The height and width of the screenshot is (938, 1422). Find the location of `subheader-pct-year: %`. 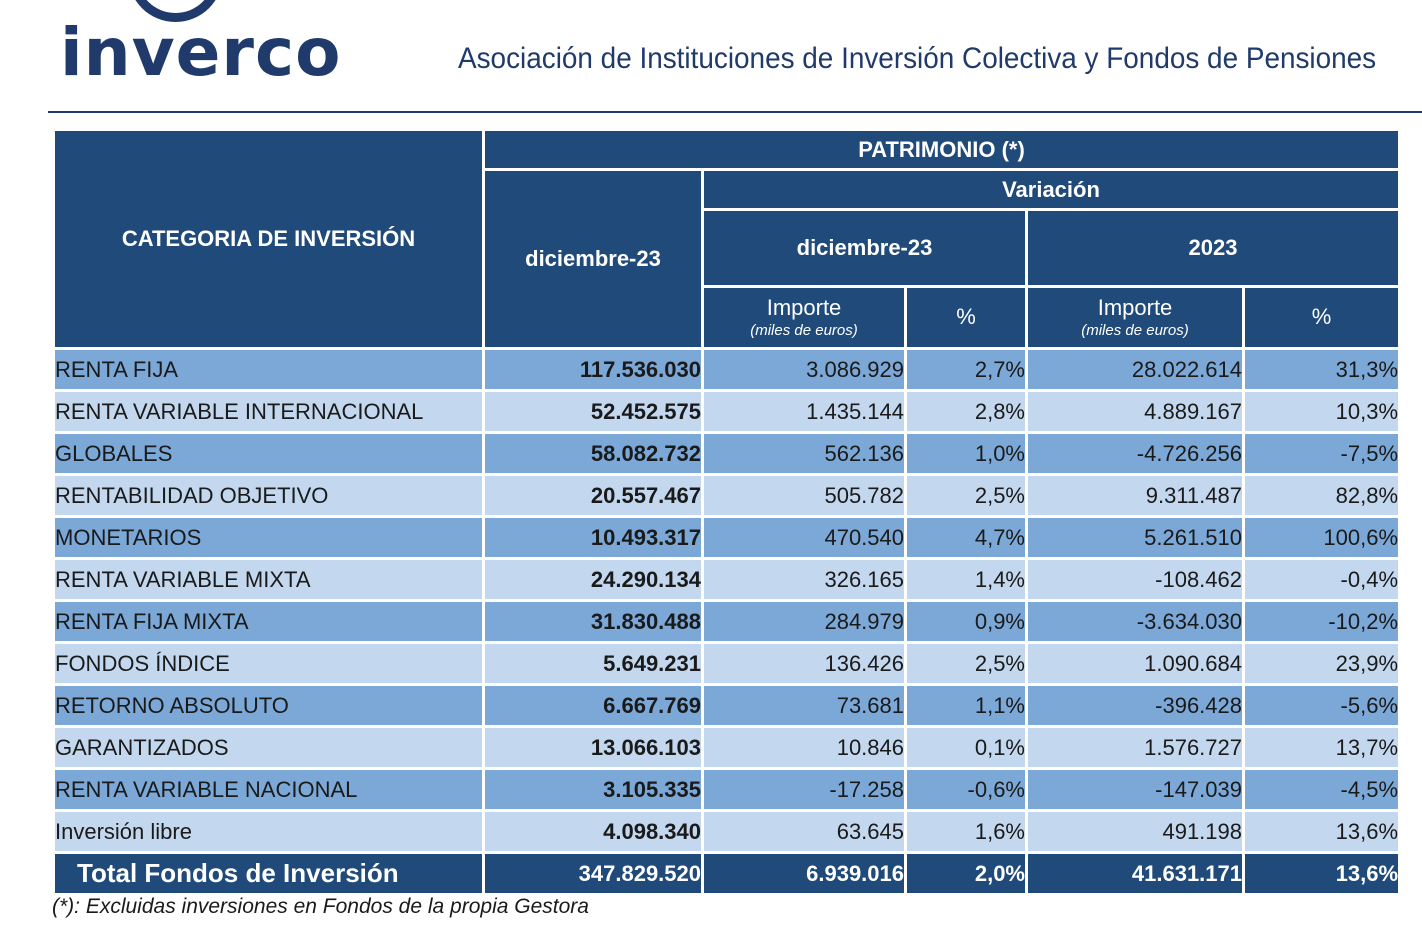

subheader-pct-year: % is located at coordinates (1321, 317).